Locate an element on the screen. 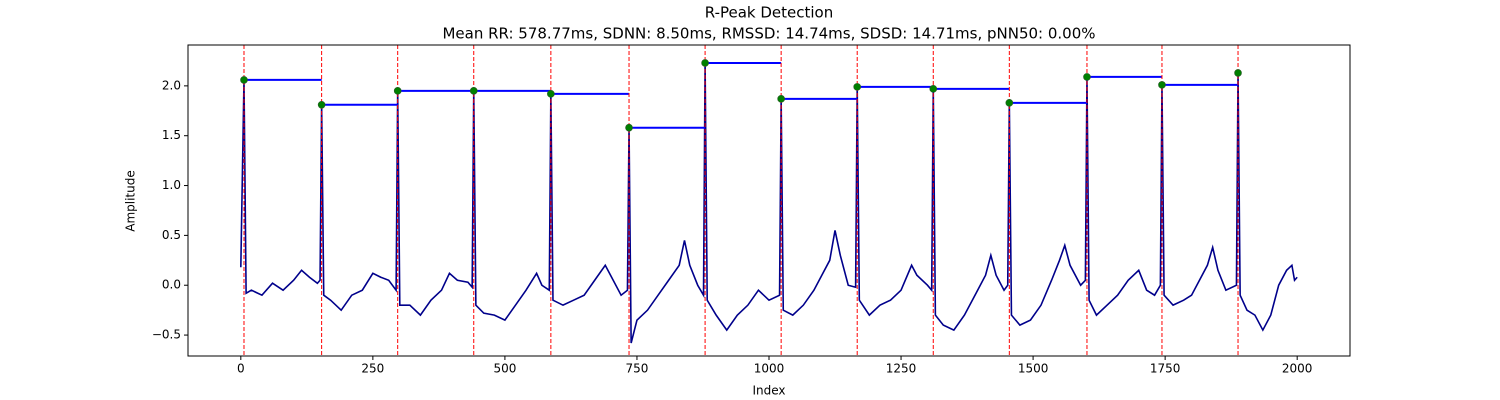 This screenshot has width=1500, height=400. chart-title: R-Peak Detection is located at coordinates (769, 13).